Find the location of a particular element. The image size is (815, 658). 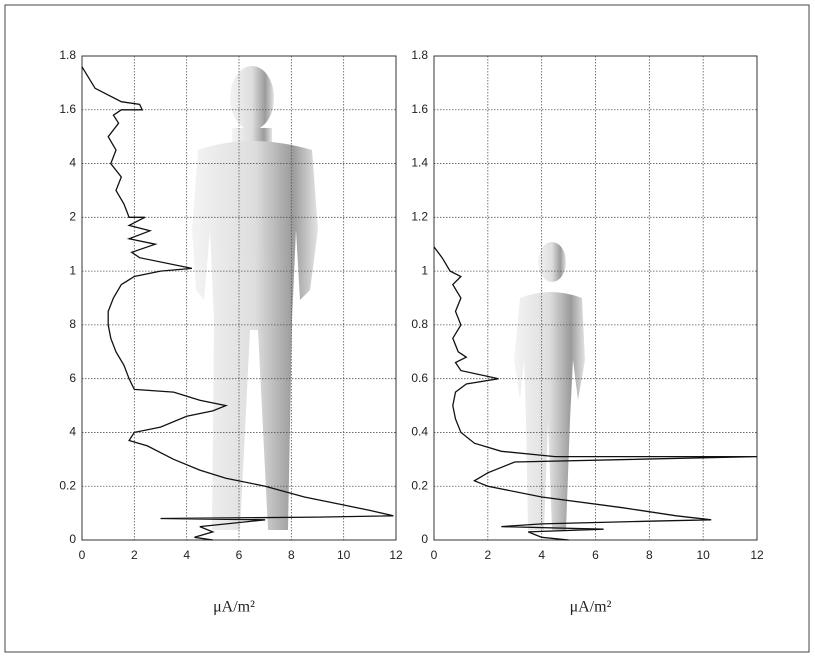

y-tick-label: 0.6 is located at coordinates (419, 378).